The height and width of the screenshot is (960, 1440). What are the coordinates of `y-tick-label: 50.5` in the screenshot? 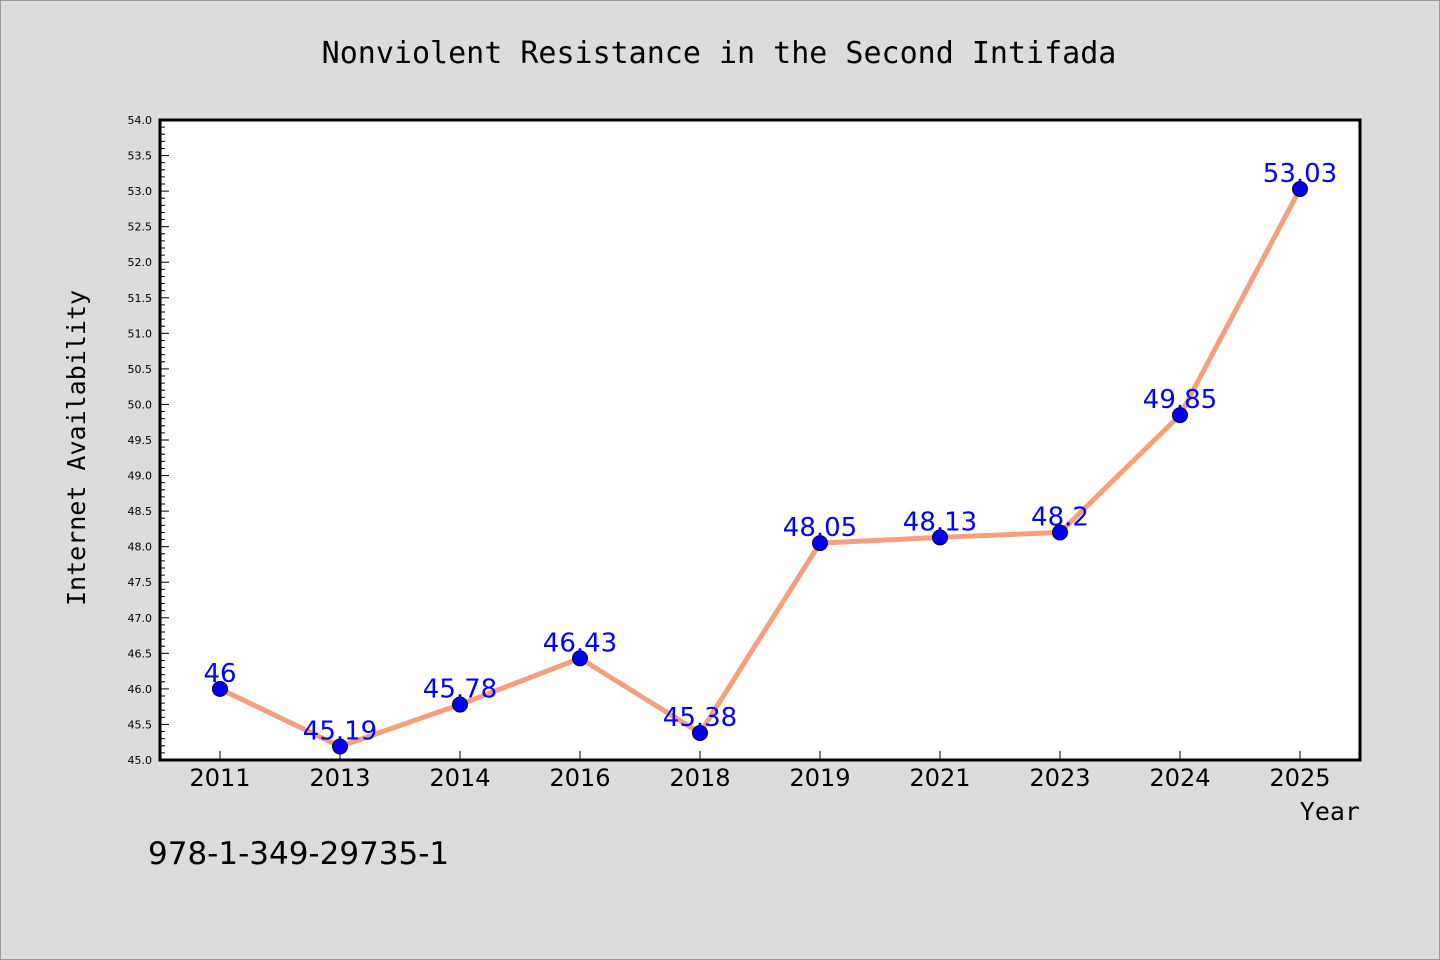 It's located at (140, 369).